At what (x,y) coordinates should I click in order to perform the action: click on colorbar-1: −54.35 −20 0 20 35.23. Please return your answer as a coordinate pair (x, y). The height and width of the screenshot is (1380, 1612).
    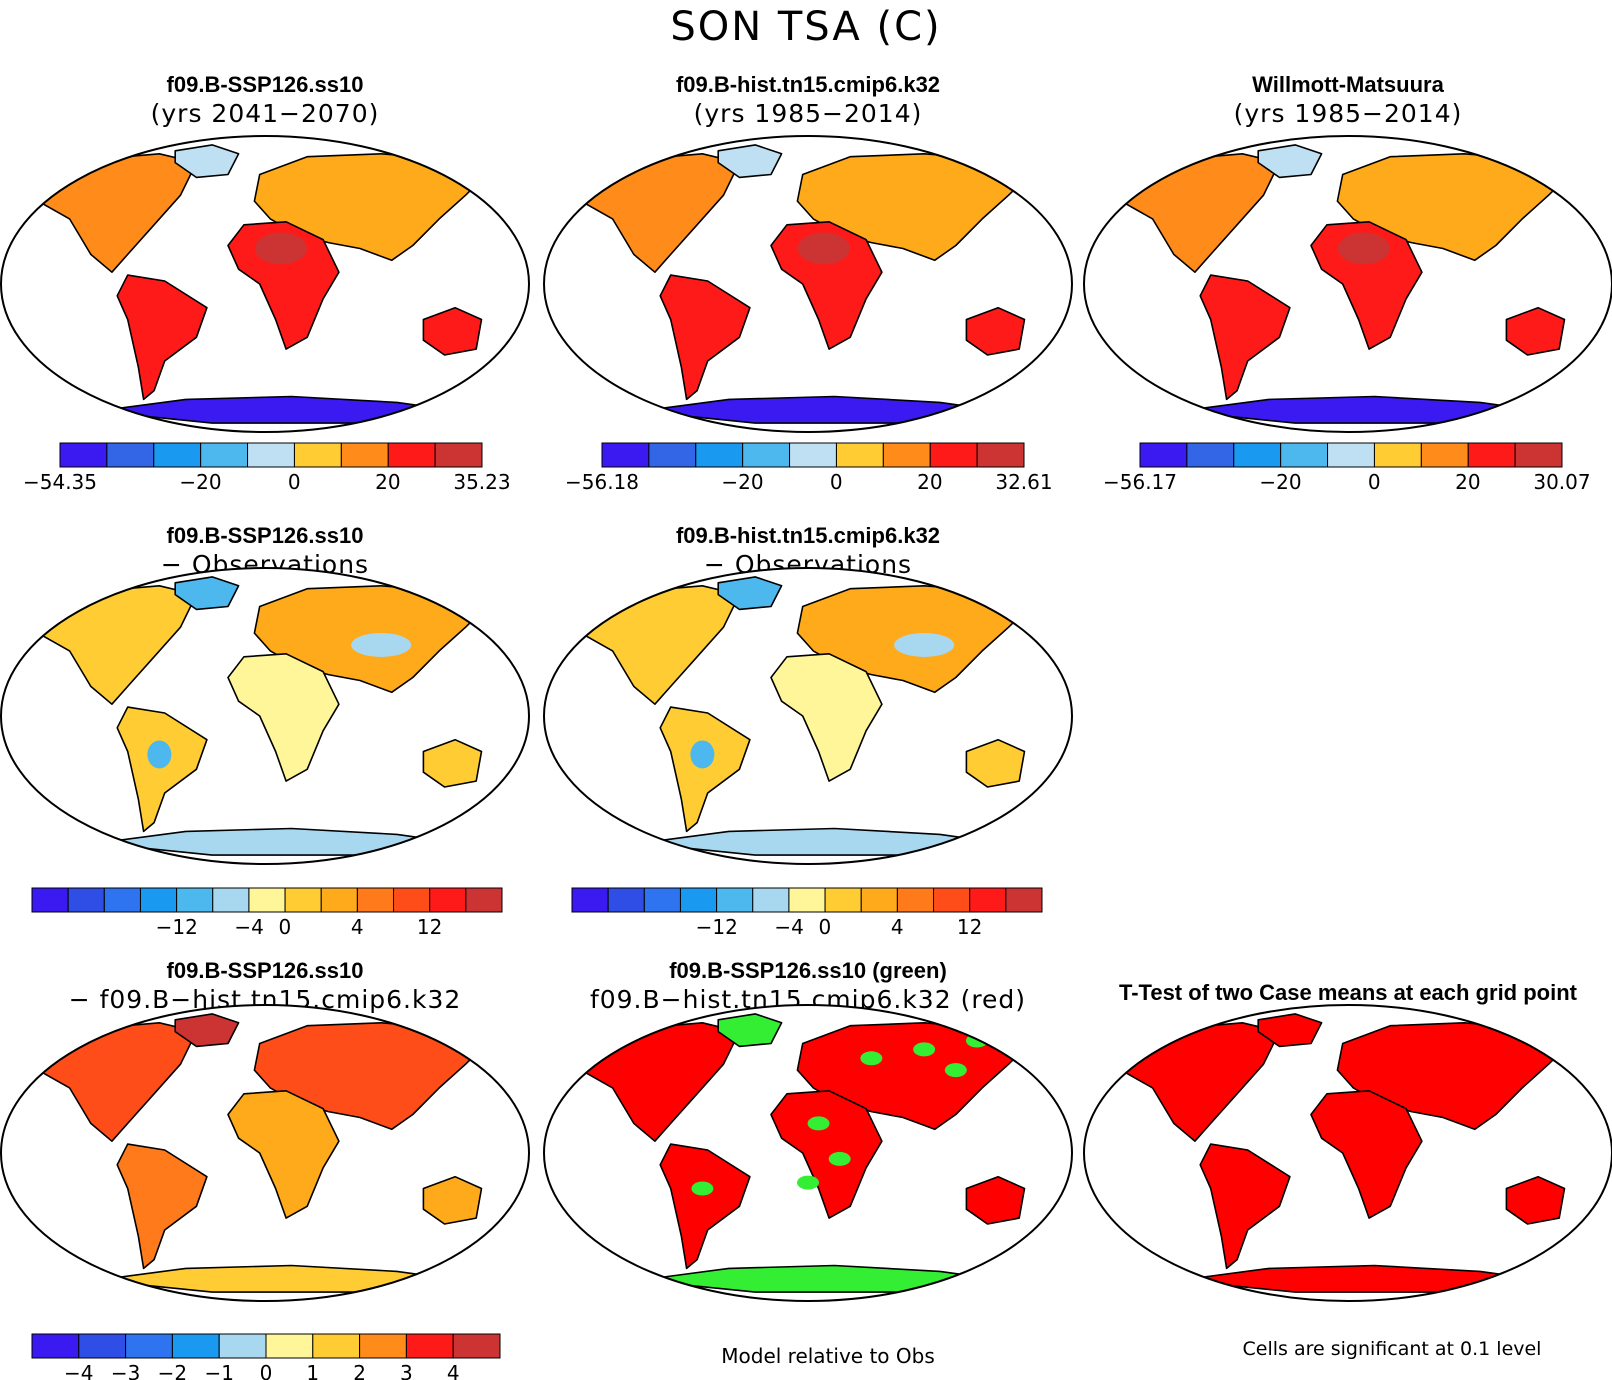
    Looking at the image, I should click on (267, 468).